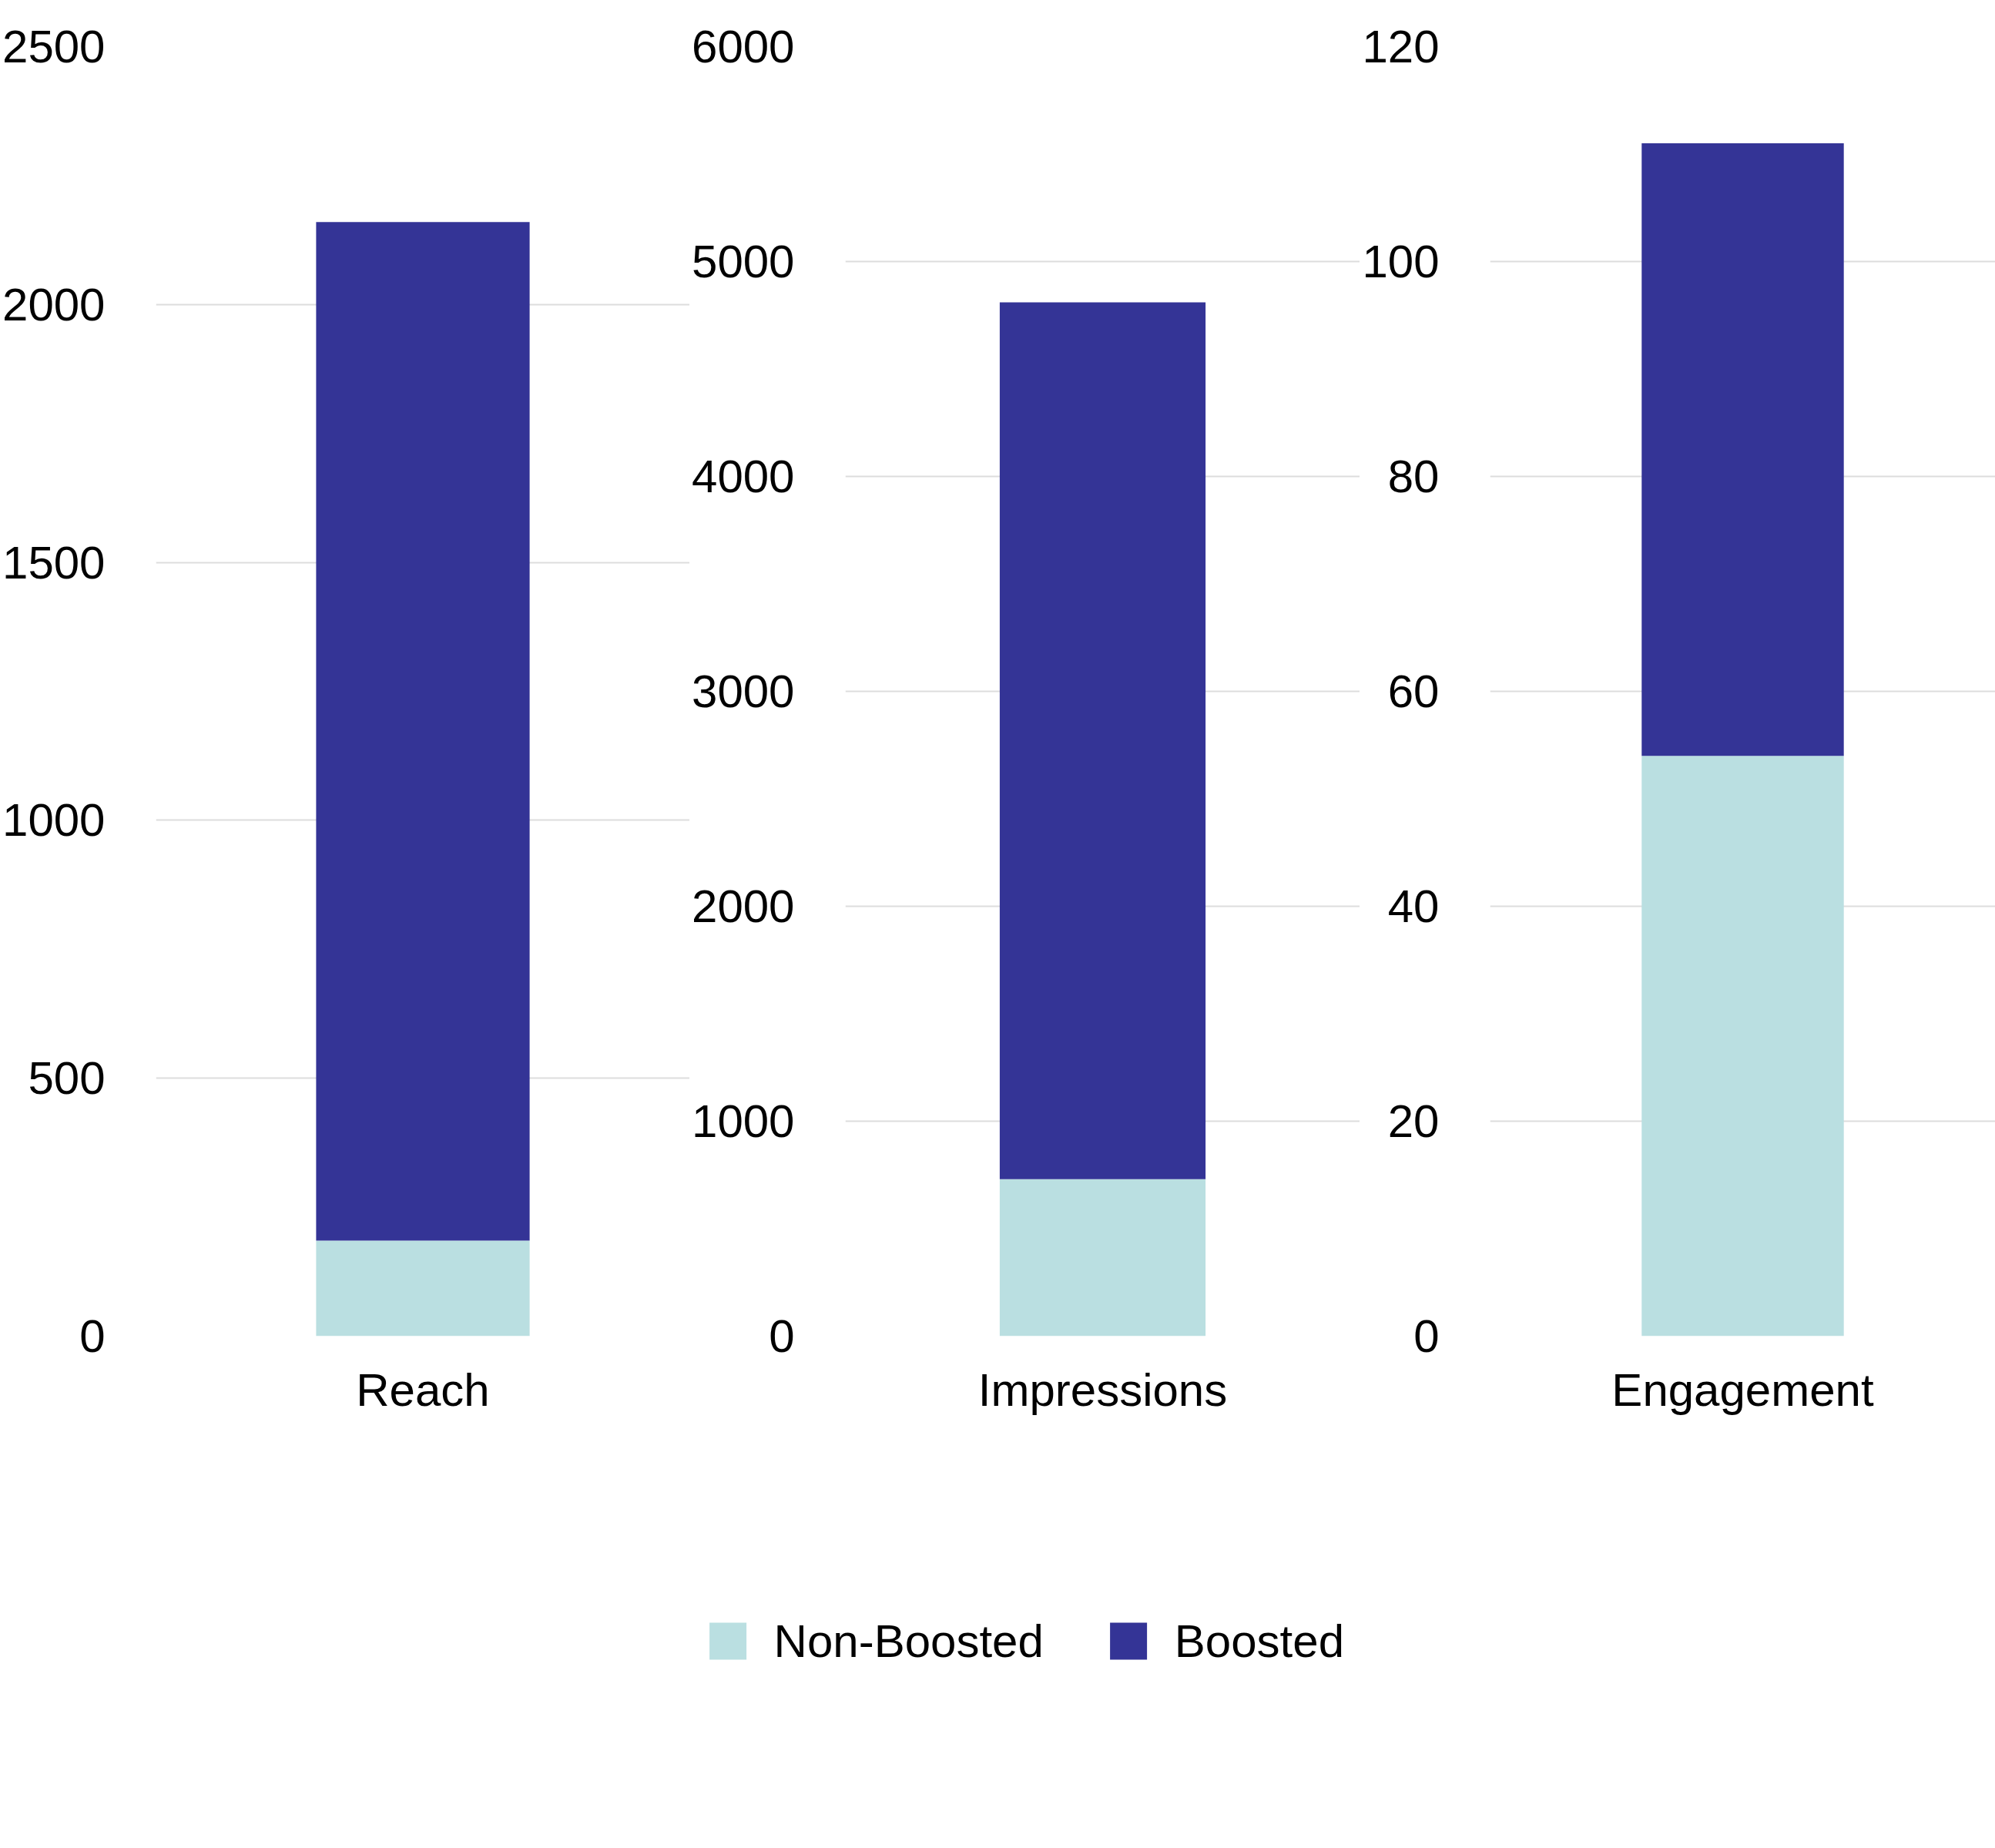  Describe the element at coordinates (1102, 1389) in the screenshot. I see `x-tick-label: Impressions` at that location.